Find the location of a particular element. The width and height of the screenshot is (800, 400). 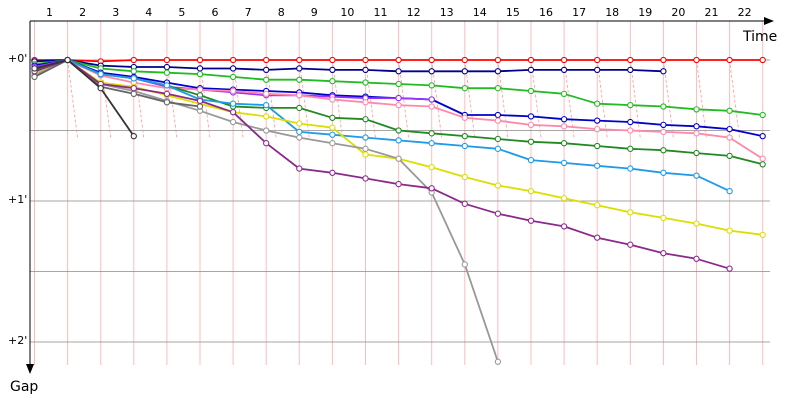

x-tick-label: 5 is located at coordinates (181, 12).